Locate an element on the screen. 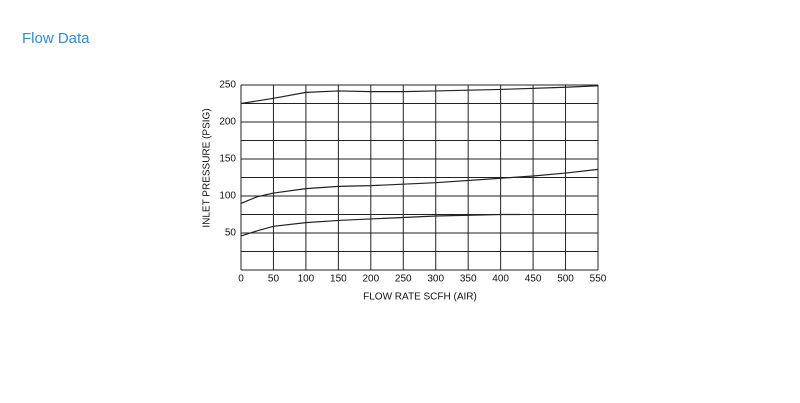 Image resolution: width=800 pixels, height=403 pixels. x-tick-label: 550 is located at coordinates (598, 279).